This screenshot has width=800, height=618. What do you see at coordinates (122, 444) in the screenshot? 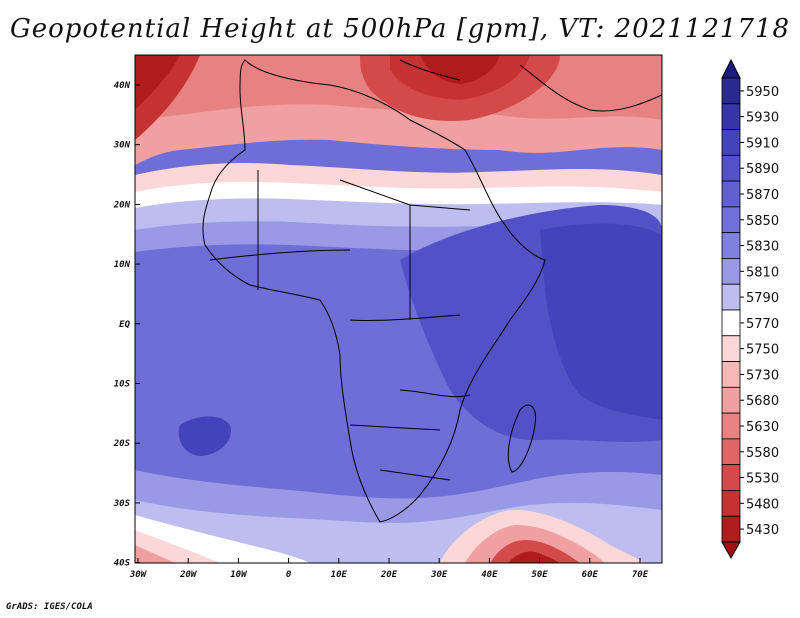
I see `lat-tick-label: 20S` at bounding box center [122, 444].